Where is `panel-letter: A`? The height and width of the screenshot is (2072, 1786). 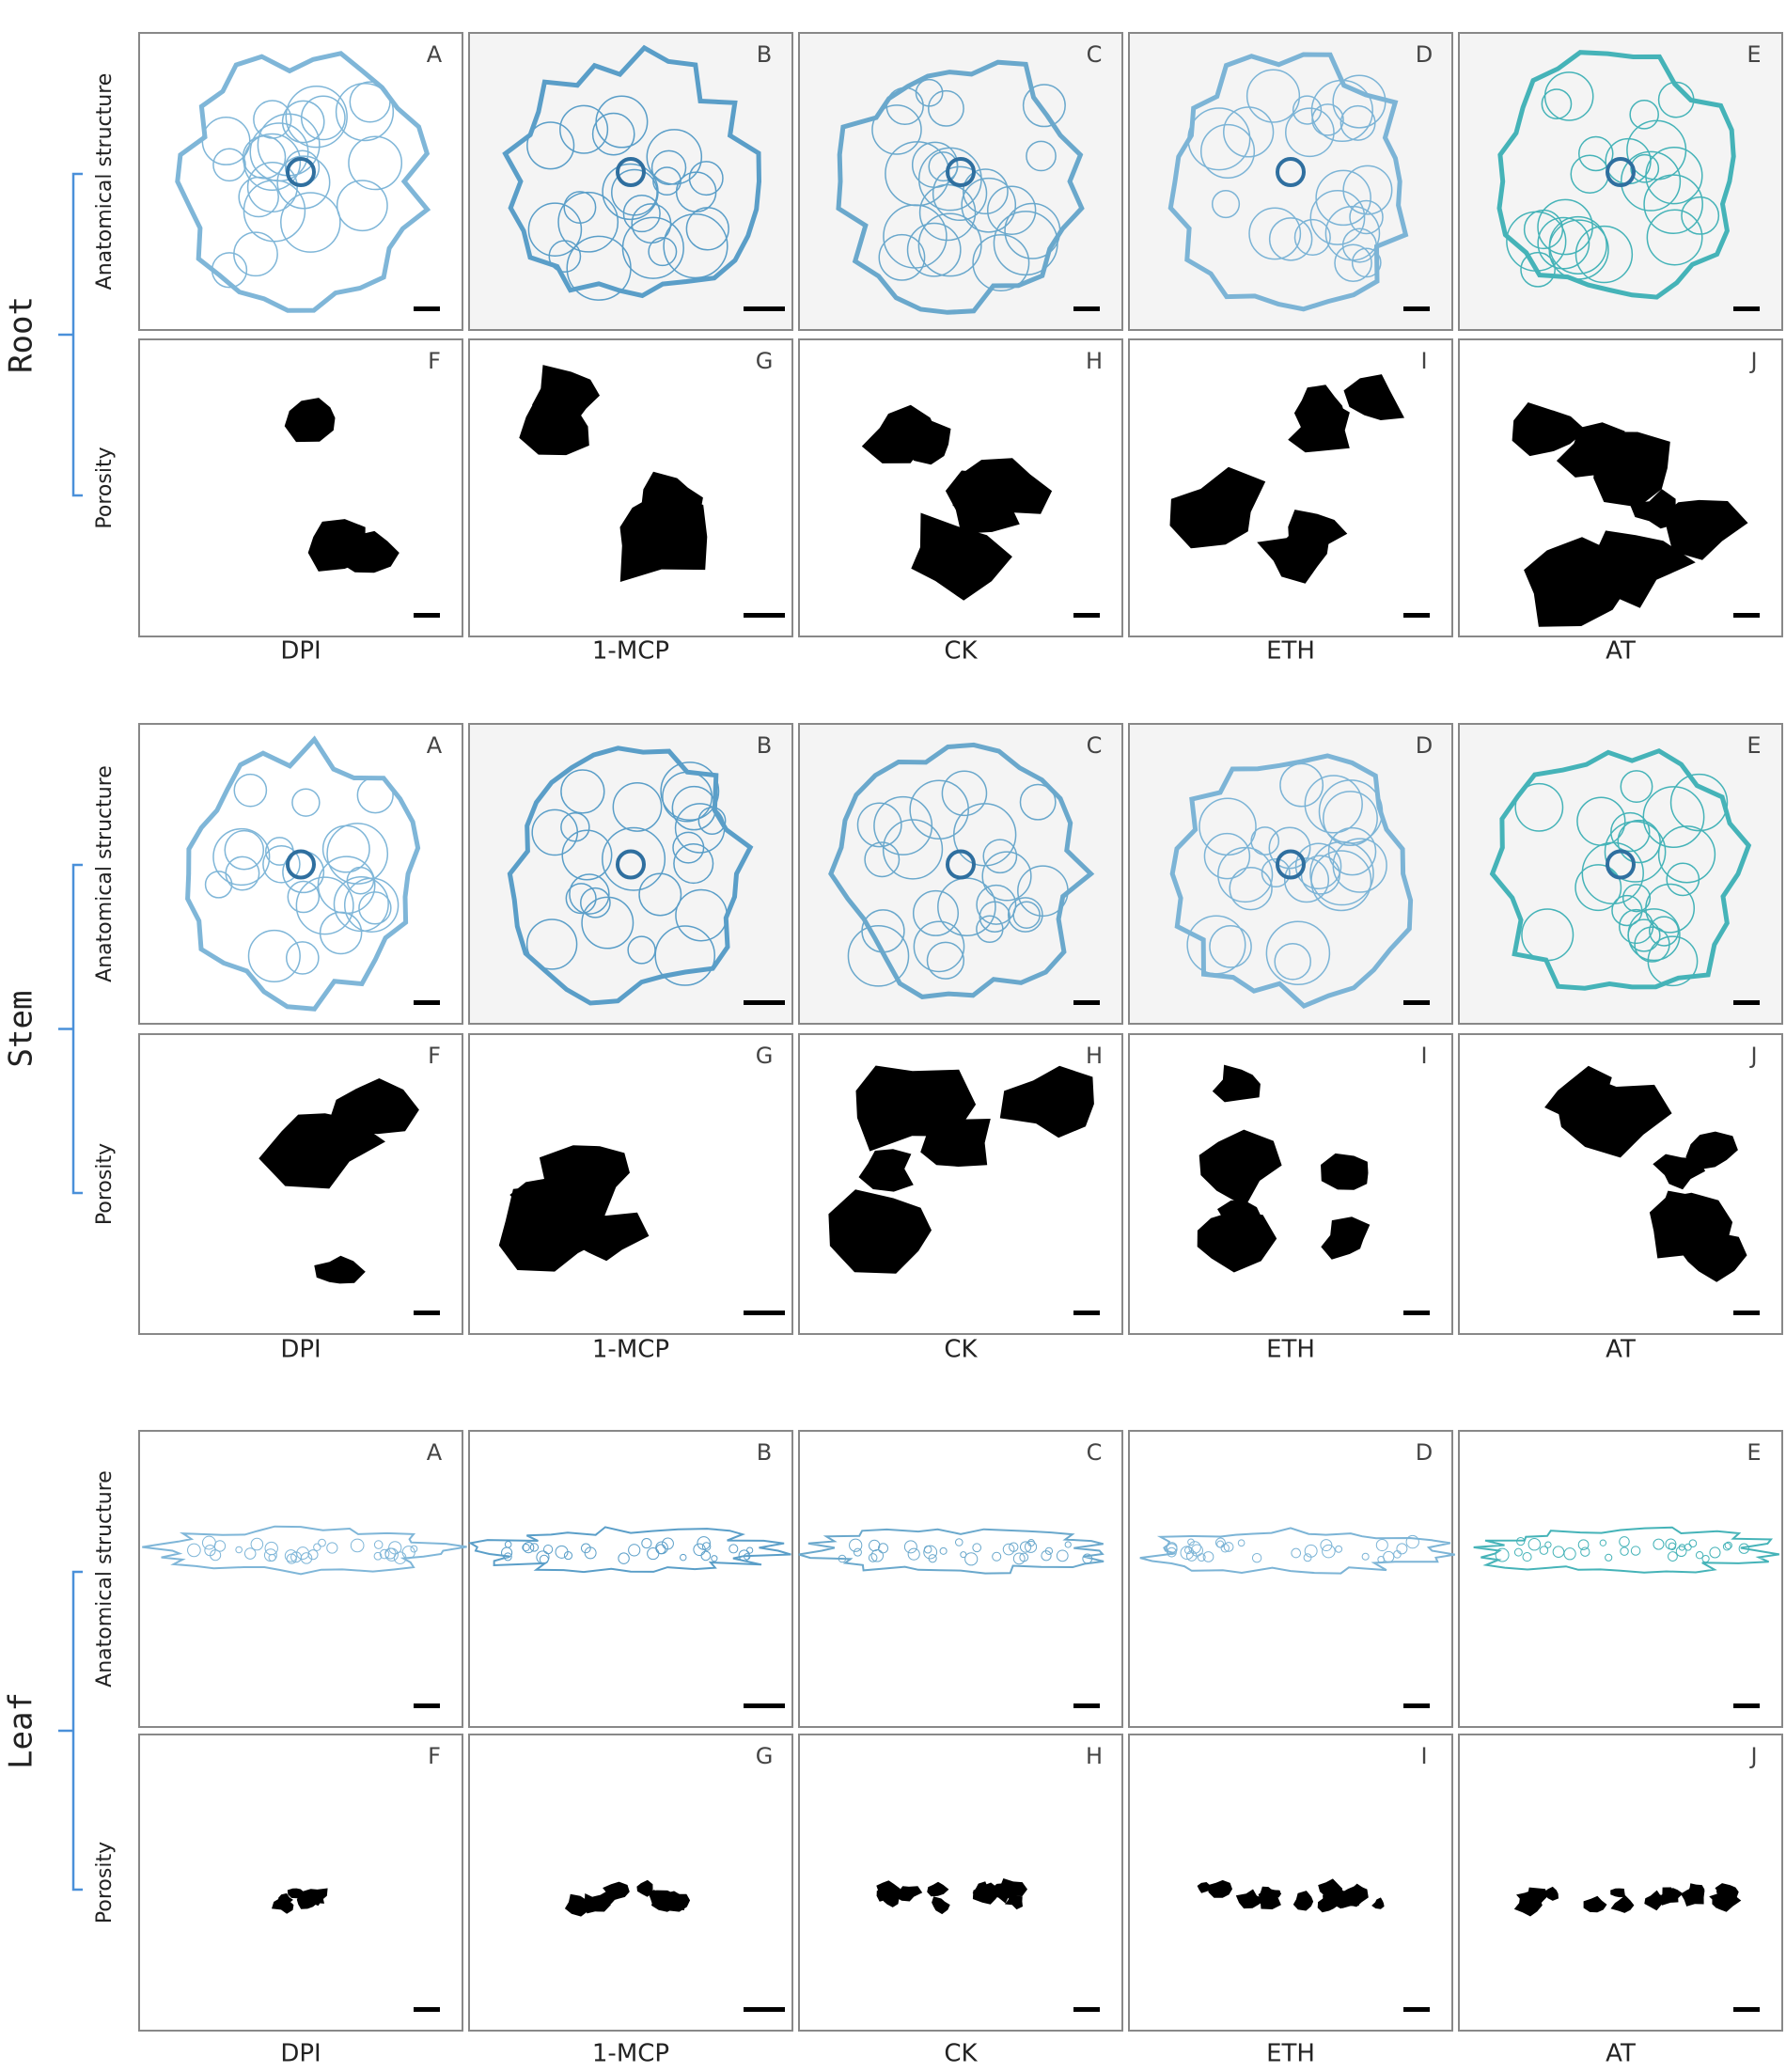
panel-letter: A is located at coordinates (435, 1452).